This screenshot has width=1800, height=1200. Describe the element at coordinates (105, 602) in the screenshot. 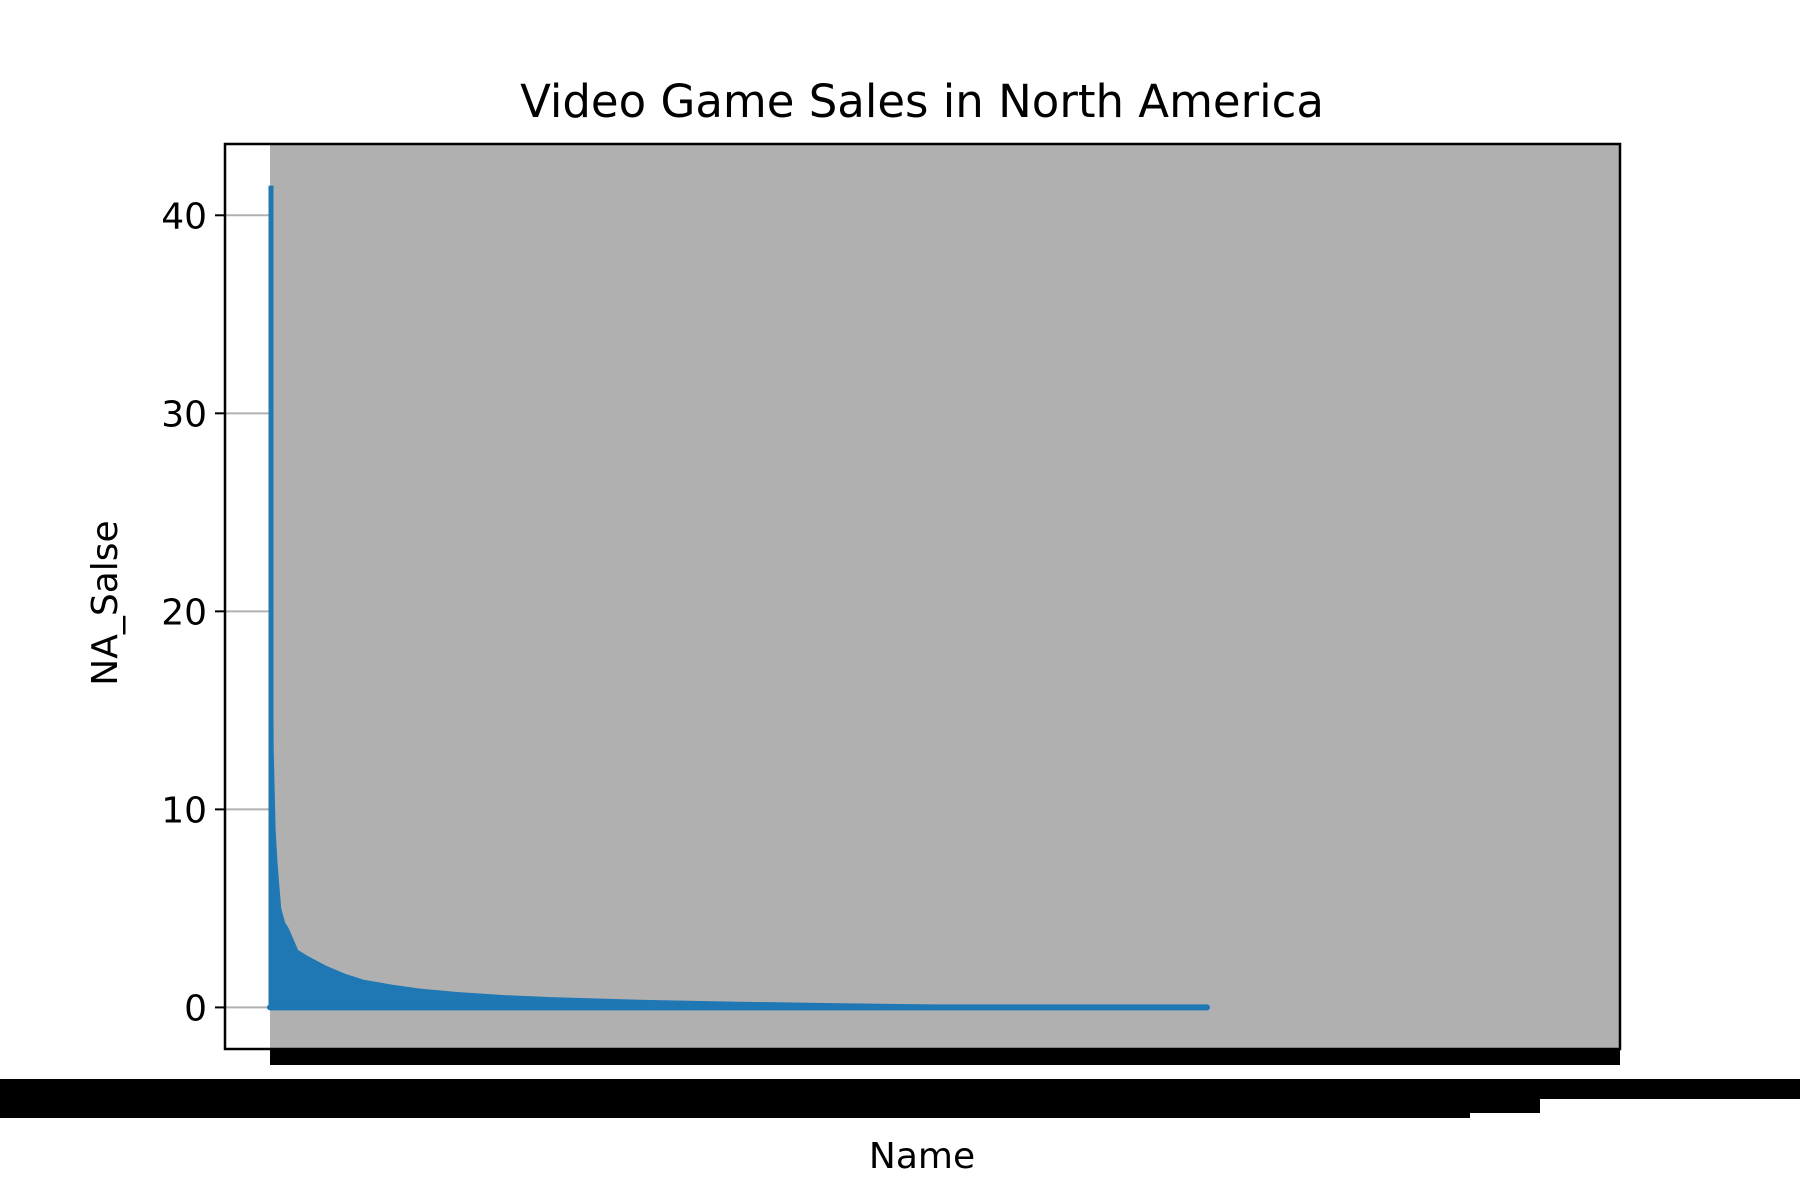

I see `y-axis-label: NA_Salse` at that location.